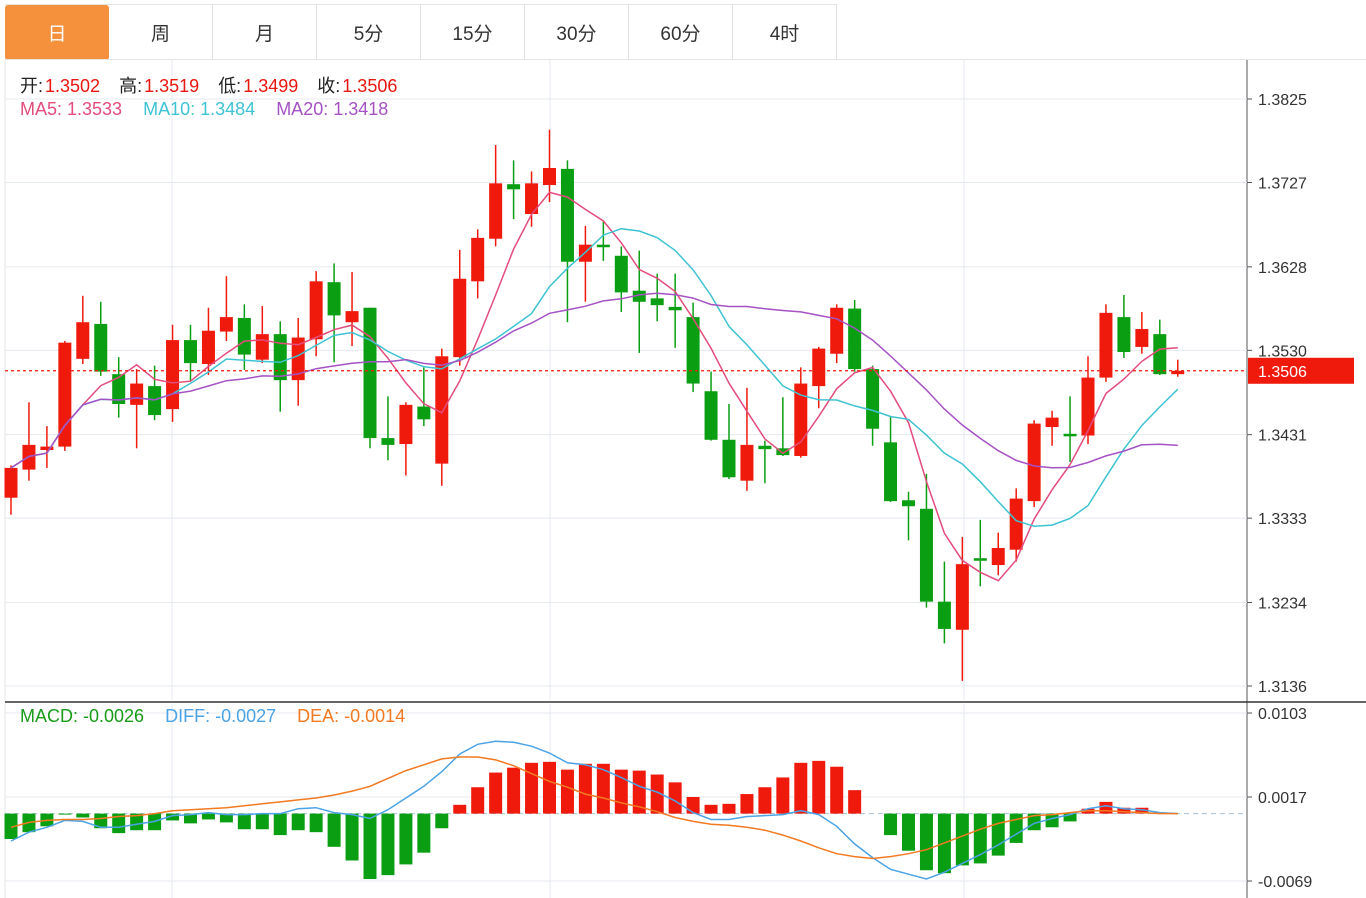  What do you see at coordinates (1301, 370) in the screenshot?
I see `last-price-tag` at bounding box center [1301, 370].